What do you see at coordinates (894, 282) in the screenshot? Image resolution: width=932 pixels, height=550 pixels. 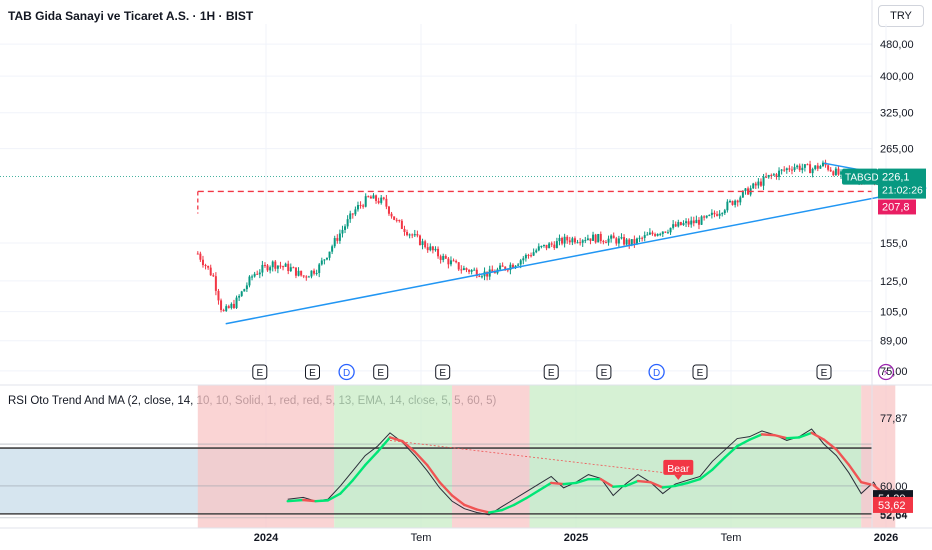 I see `price-tick-label: 125,0` at bounding box center [894, 282].